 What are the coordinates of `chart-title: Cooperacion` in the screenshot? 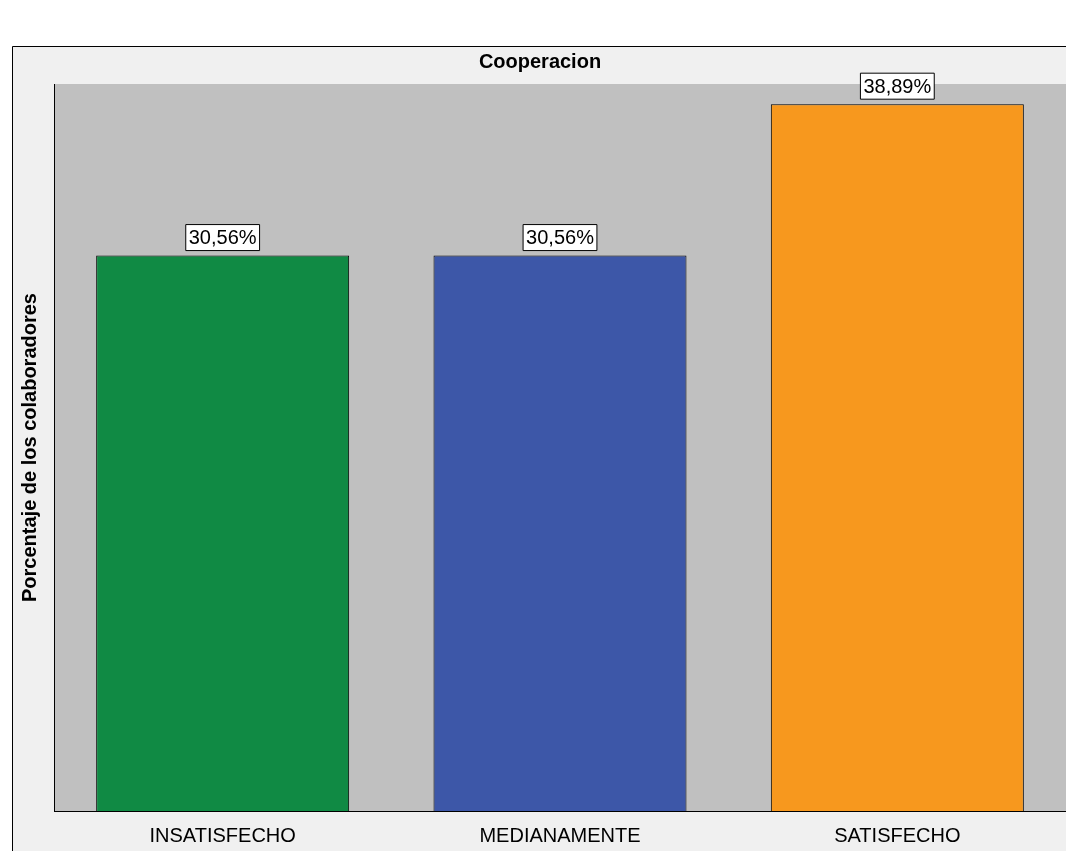 It's located at (540, 60).